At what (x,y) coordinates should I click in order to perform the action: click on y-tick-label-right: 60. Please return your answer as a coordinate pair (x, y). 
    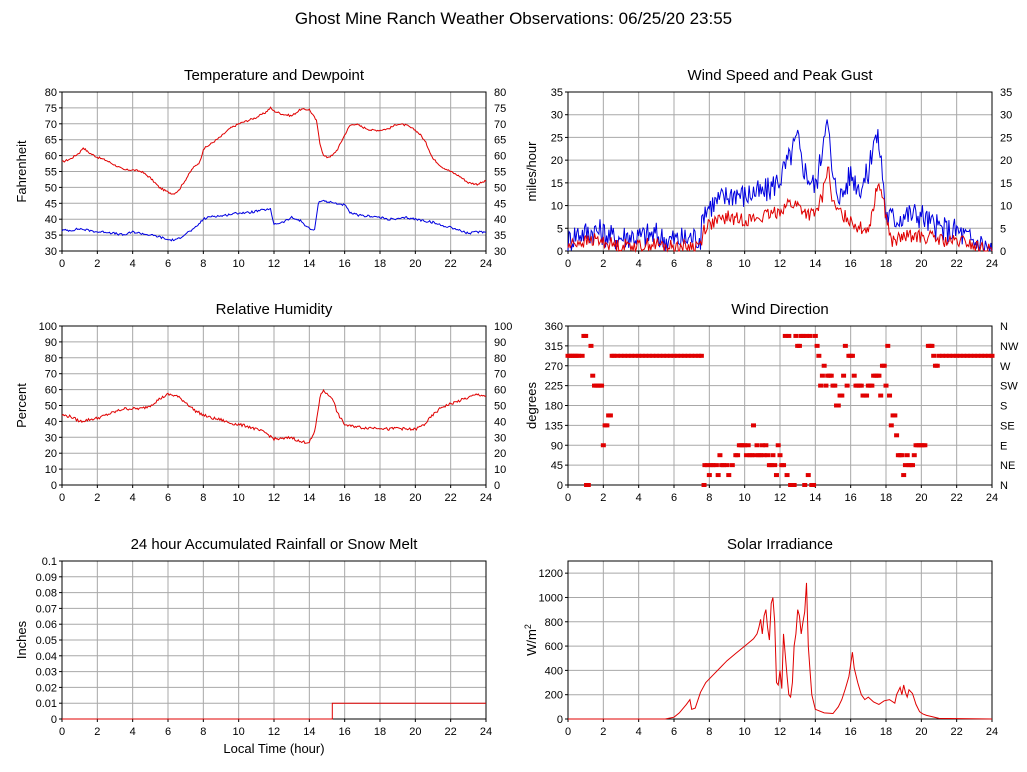
    Looking at the image, I should click on (500, 157).